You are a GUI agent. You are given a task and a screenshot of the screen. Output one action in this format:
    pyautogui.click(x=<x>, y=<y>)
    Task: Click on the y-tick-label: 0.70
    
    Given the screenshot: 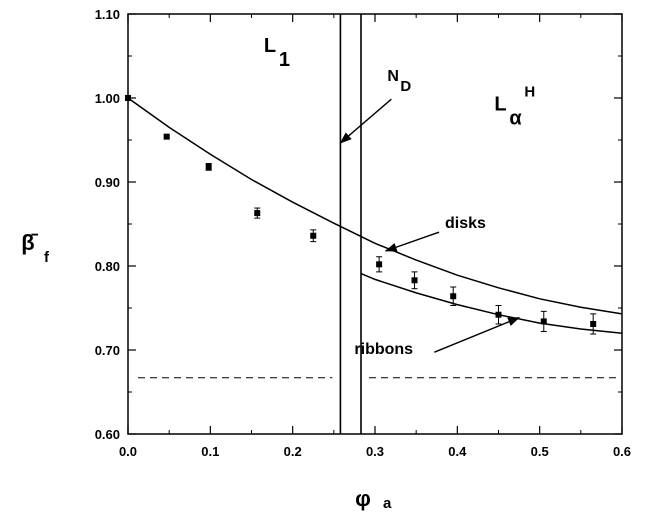 What is the action you would take?
    pyautogui.click(x=107, y=350)
    